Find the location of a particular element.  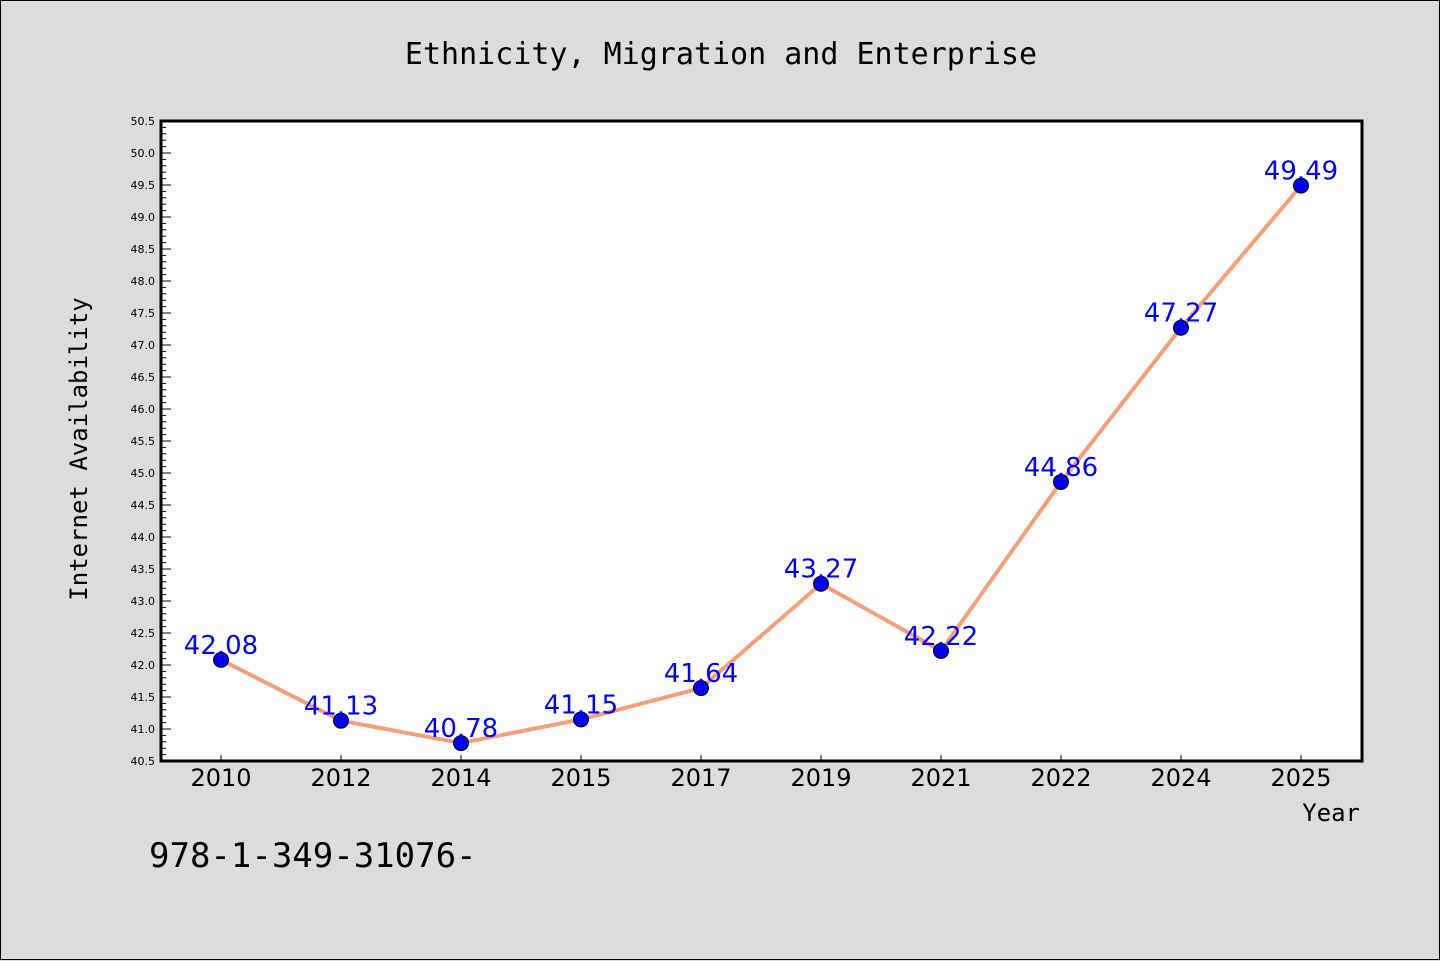

x-tick-label: 2022 is located at coordinates (1060, 778).